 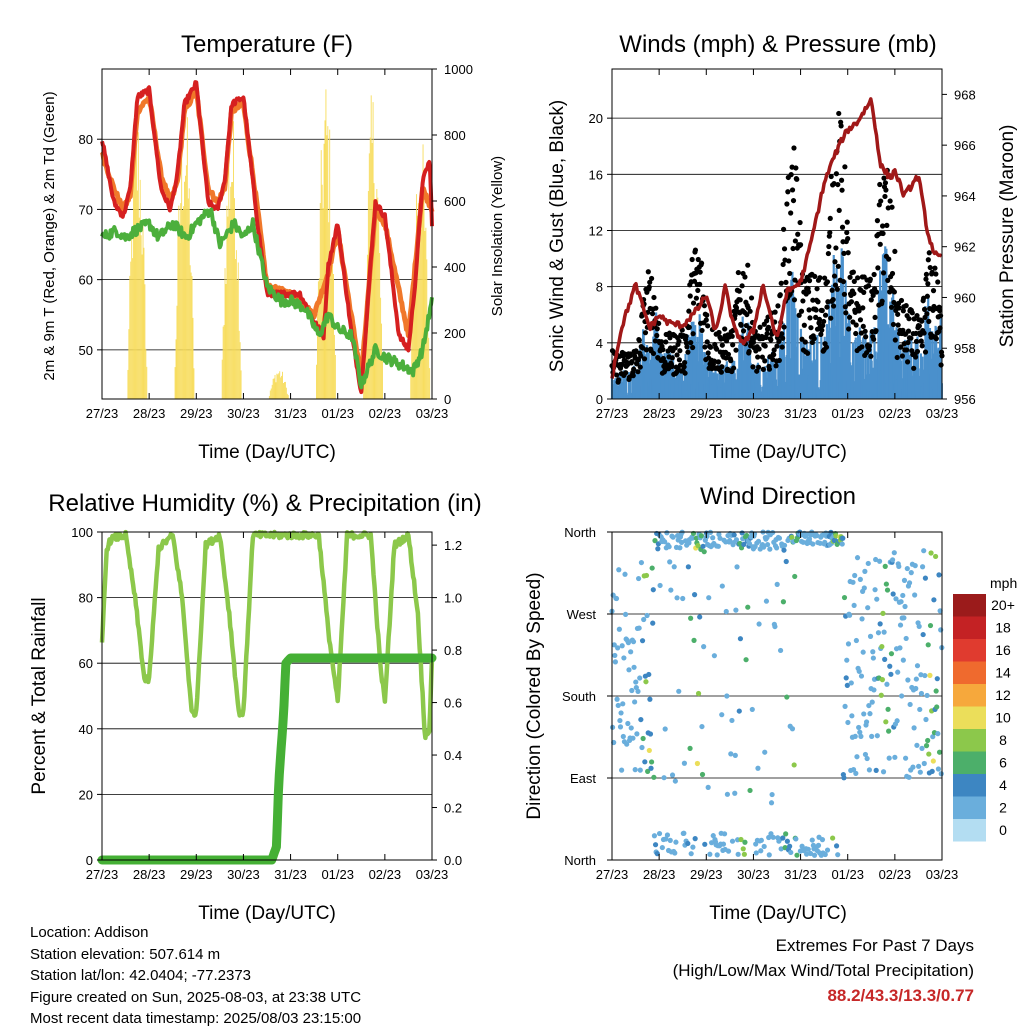 What do you see at coordinates (1003, 695) in the screenshot?
I see `colorbar-label: 12` at bounding box center [1003, 695].